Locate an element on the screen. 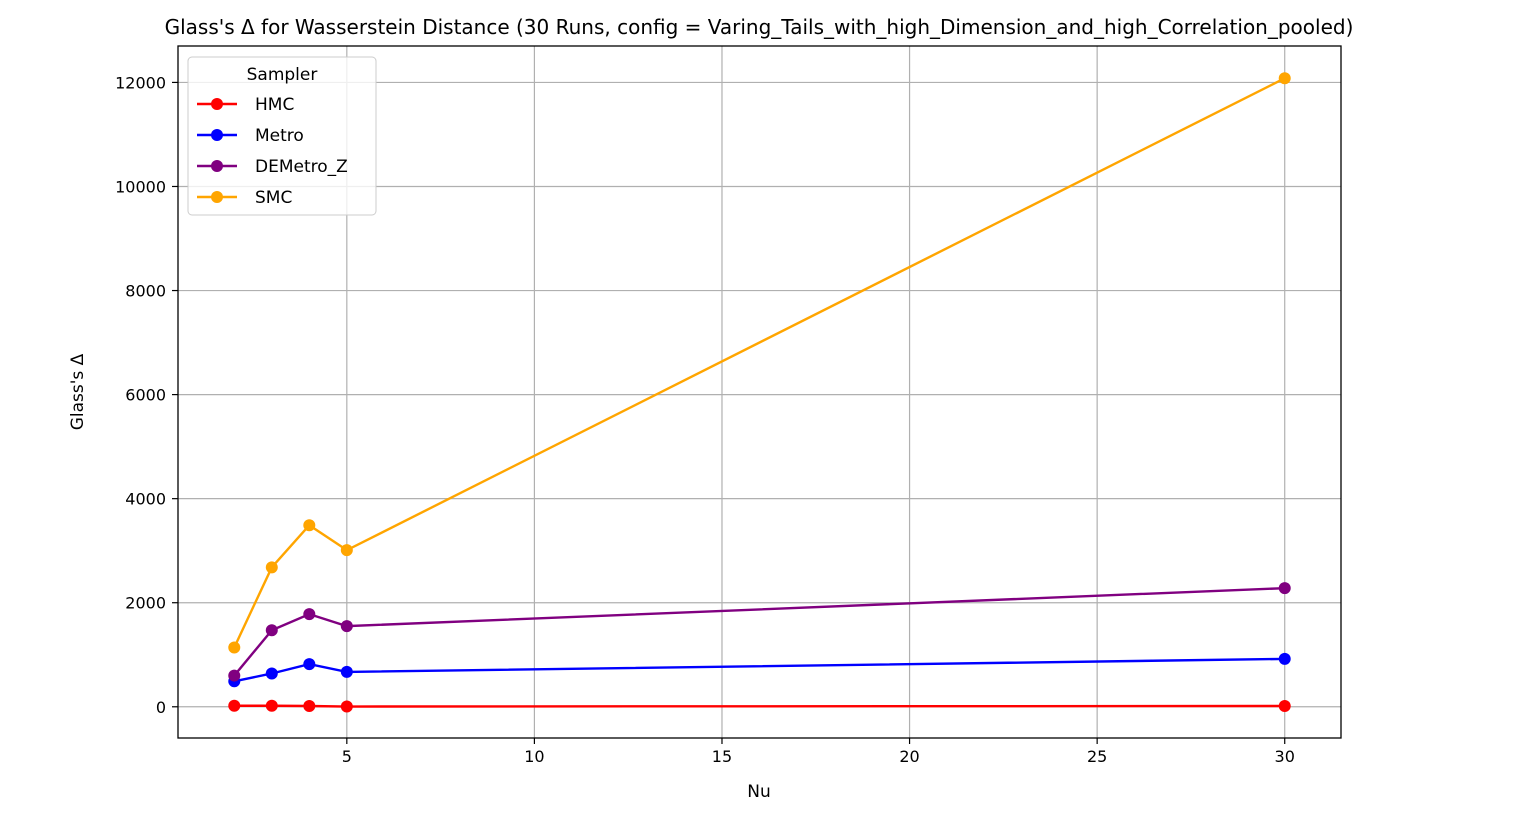 Image resolution: width=1519 pixels, height=817 pixels. legend: Sampler HMC Metro DEMetro_Z SMC is located at coordinates (282, 136).